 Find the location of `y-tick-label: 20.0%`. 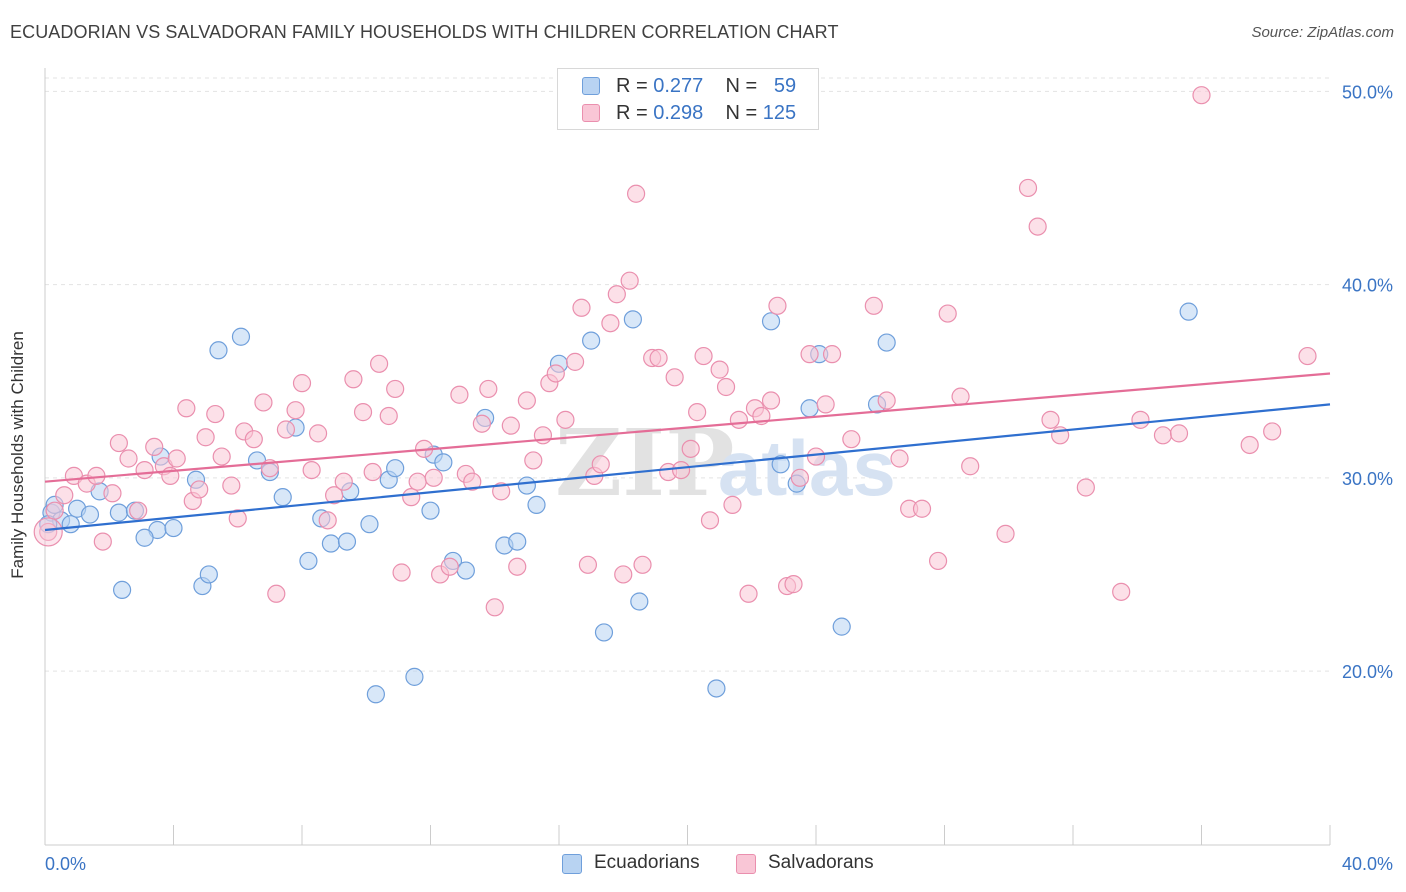

y-tick-label: 20.0% is located at coordinates (1367, 672).